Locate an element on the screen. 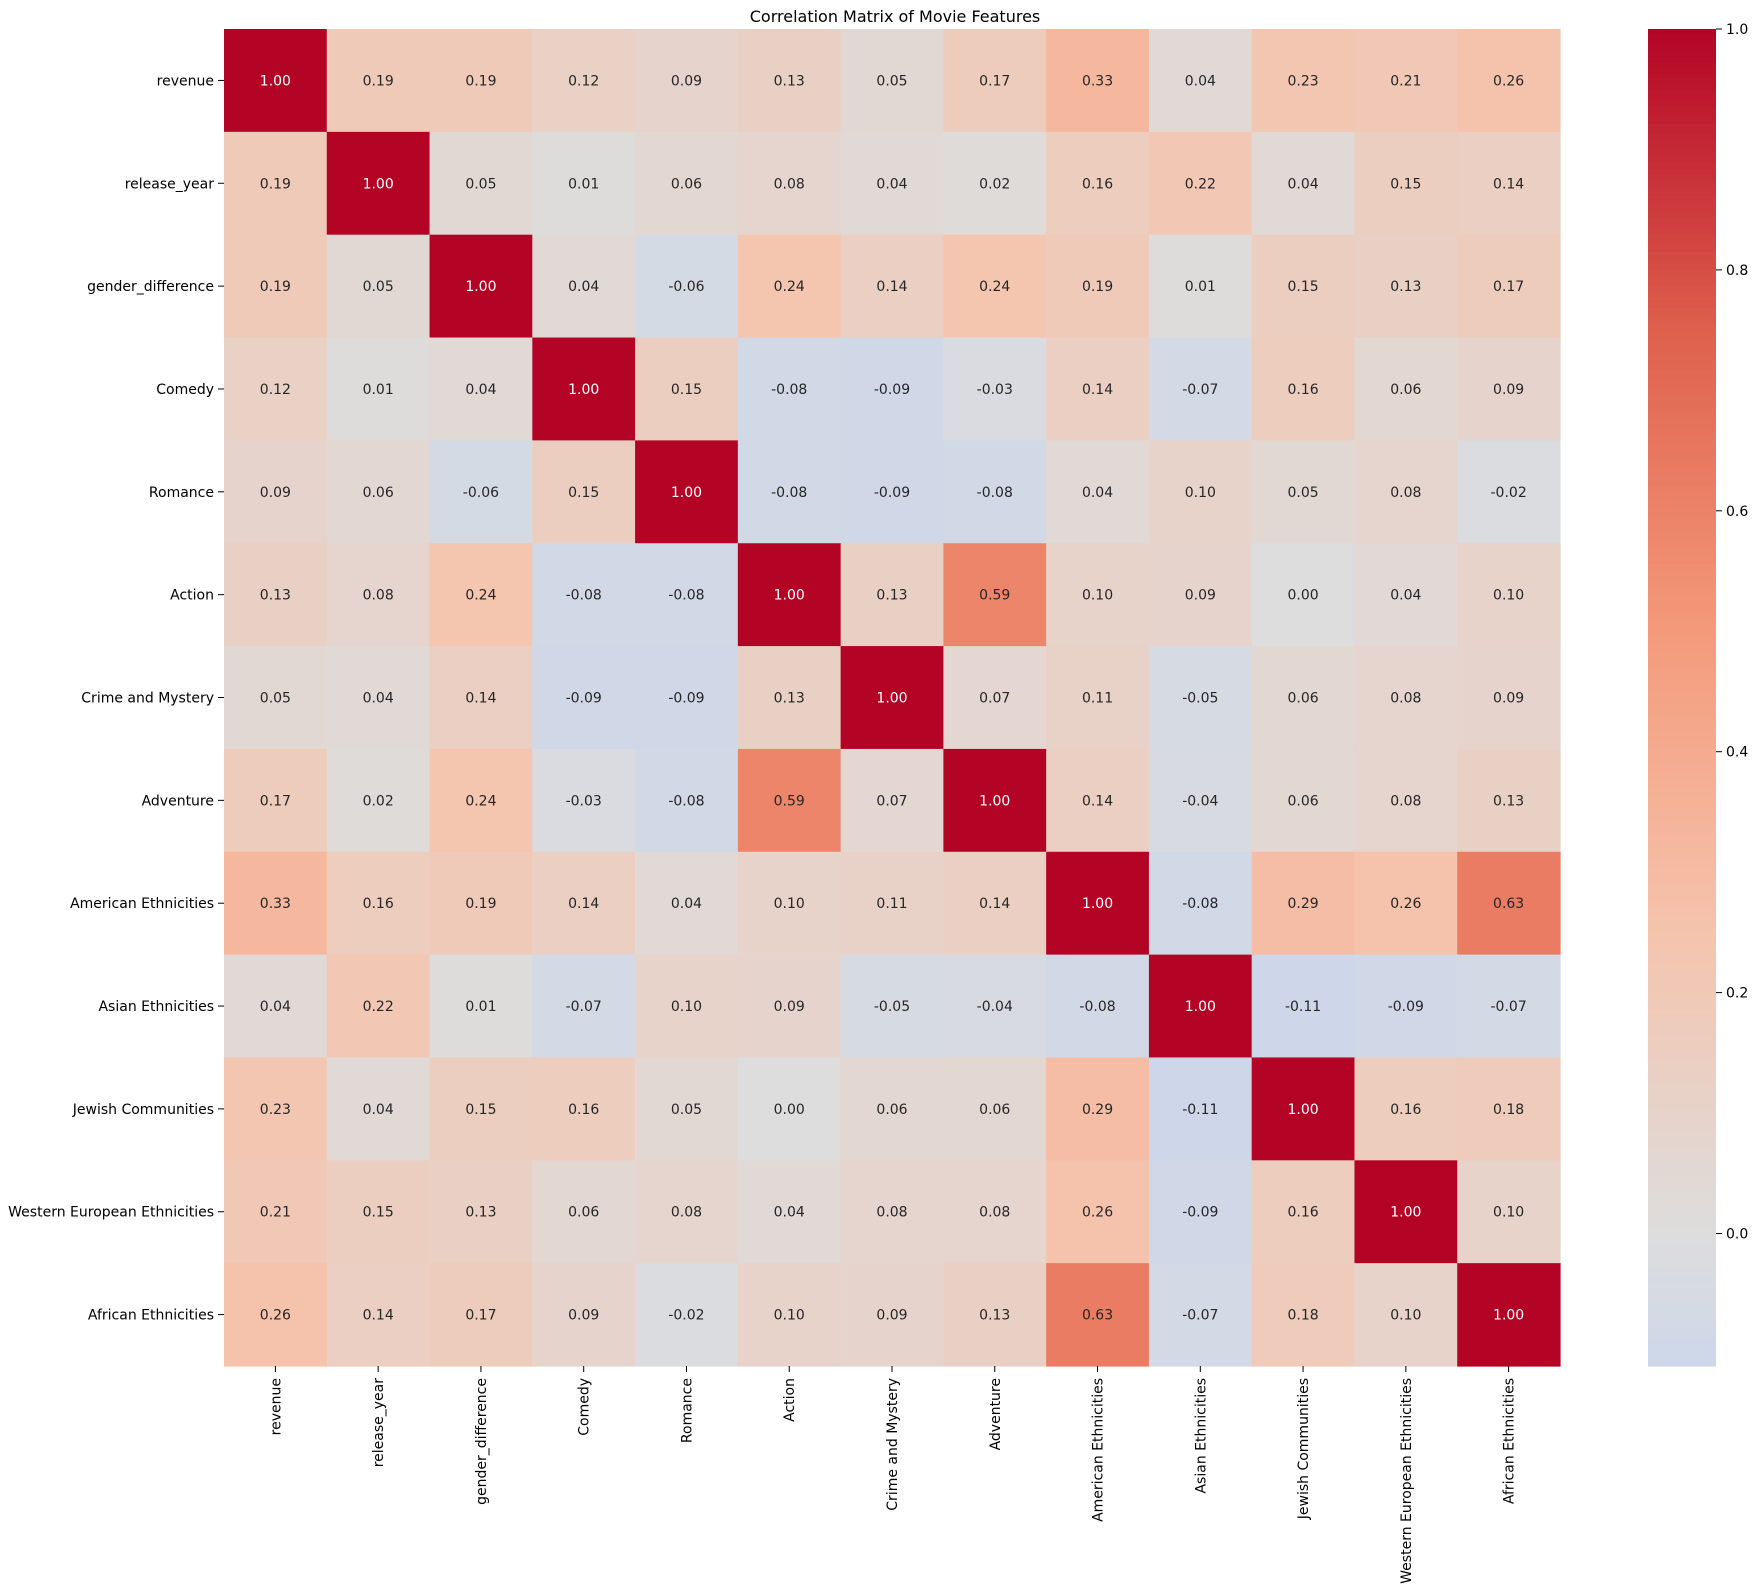 The width and height of the screenshot is (1756, 1590). cell-value-label: 0.05 is located at coordinates (1302, 493).